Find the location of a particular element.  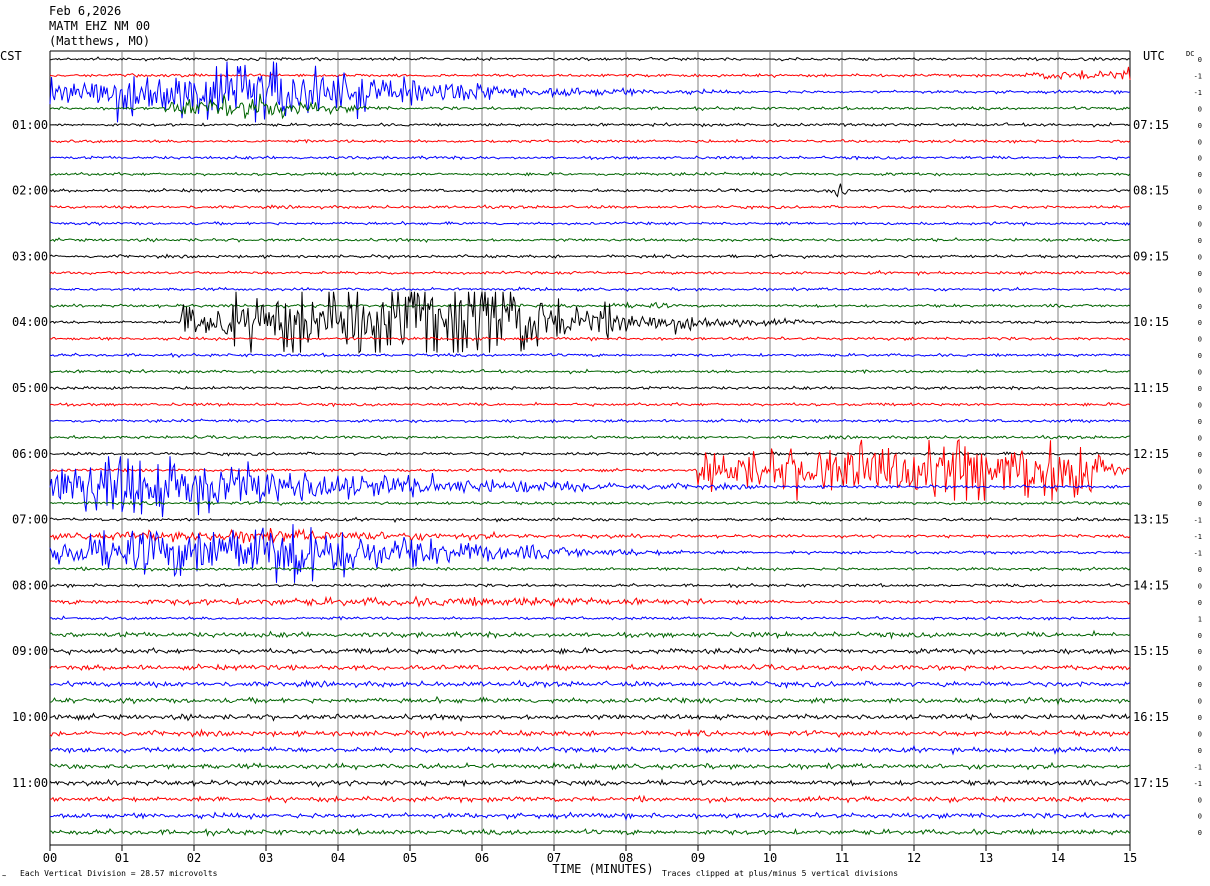

x-tick-label: 06 is located at coordinates (482, 858).